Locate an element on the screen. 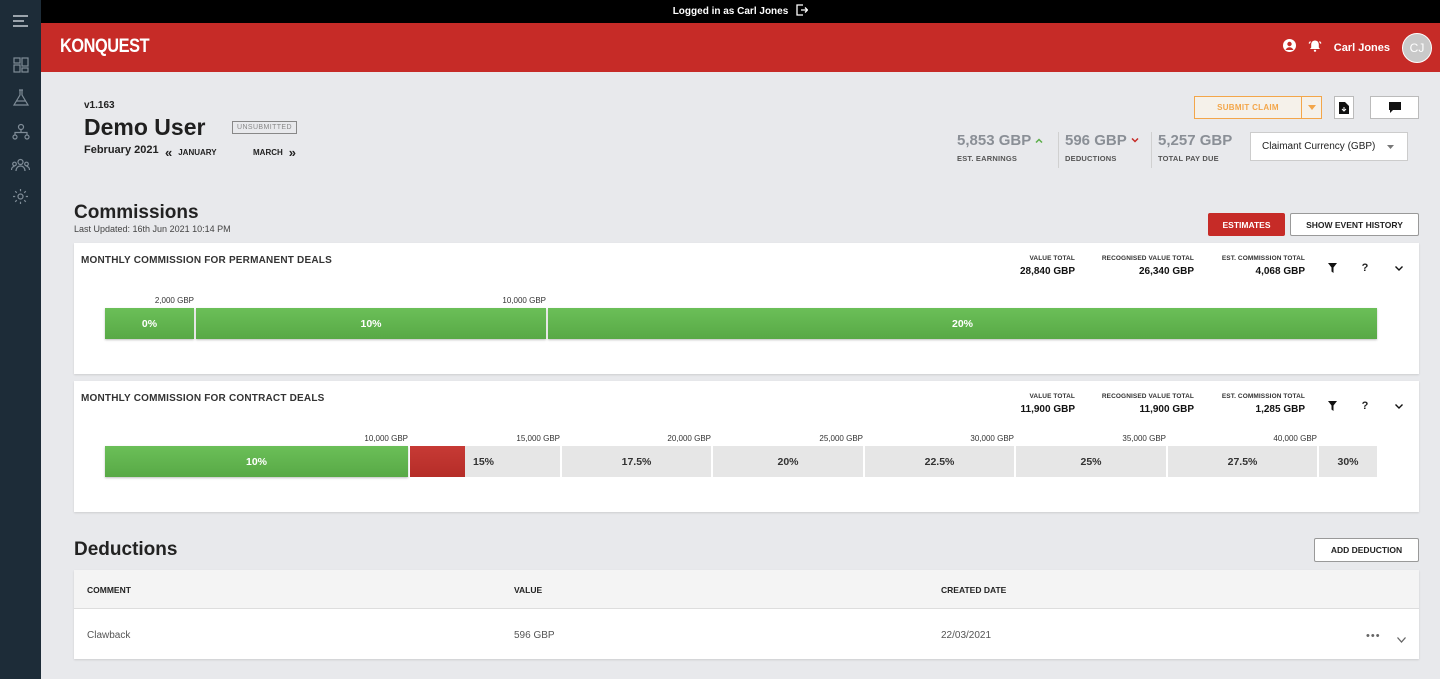  logged-in-text: Logged in as Carl Jones is located at coordinates (730, 11).